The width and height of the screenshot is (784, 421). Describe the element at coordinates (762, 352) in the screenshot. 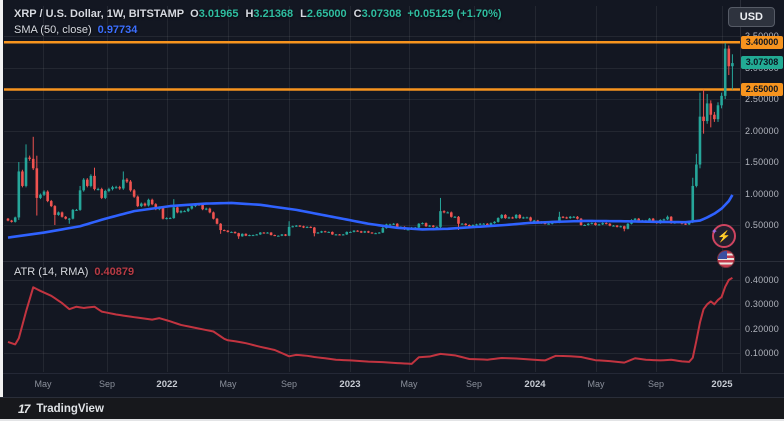

I see `atr-tick: 0.10000` at that location.